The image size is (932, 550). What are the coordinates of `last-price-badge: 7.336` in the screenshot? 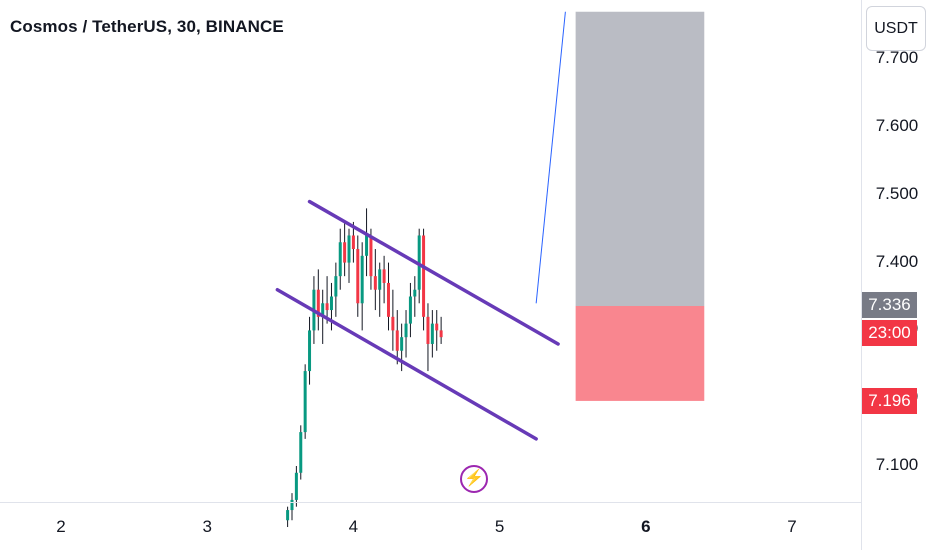 It's located at (889, 304).